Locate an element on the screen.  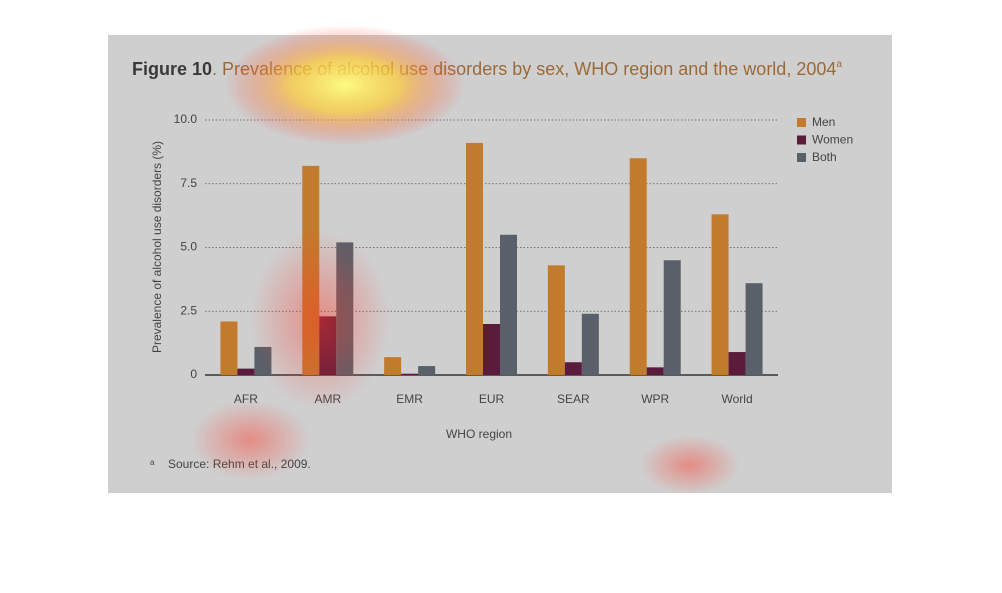
y-axis-label: Prevalence of alcohol use disorders (%) is located at coordinates (157, 247).